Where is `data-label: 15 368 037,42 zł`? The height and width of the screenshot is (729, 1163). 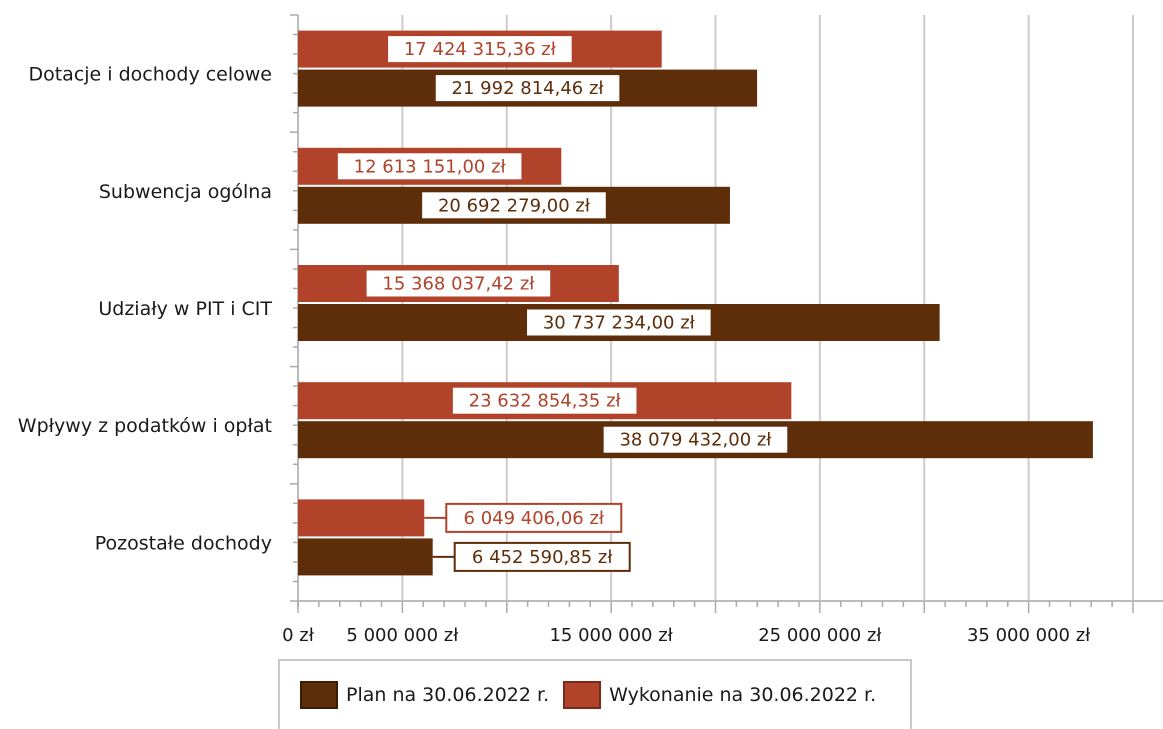 data-label: 15 368 037,42 zł is located at coordinates (458, 284).